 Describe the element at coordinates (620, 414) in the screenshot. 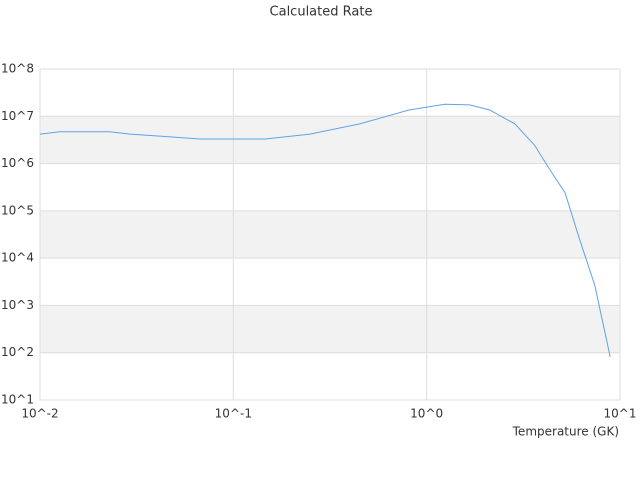

I see `x-tick-label: 10^1` at that location.